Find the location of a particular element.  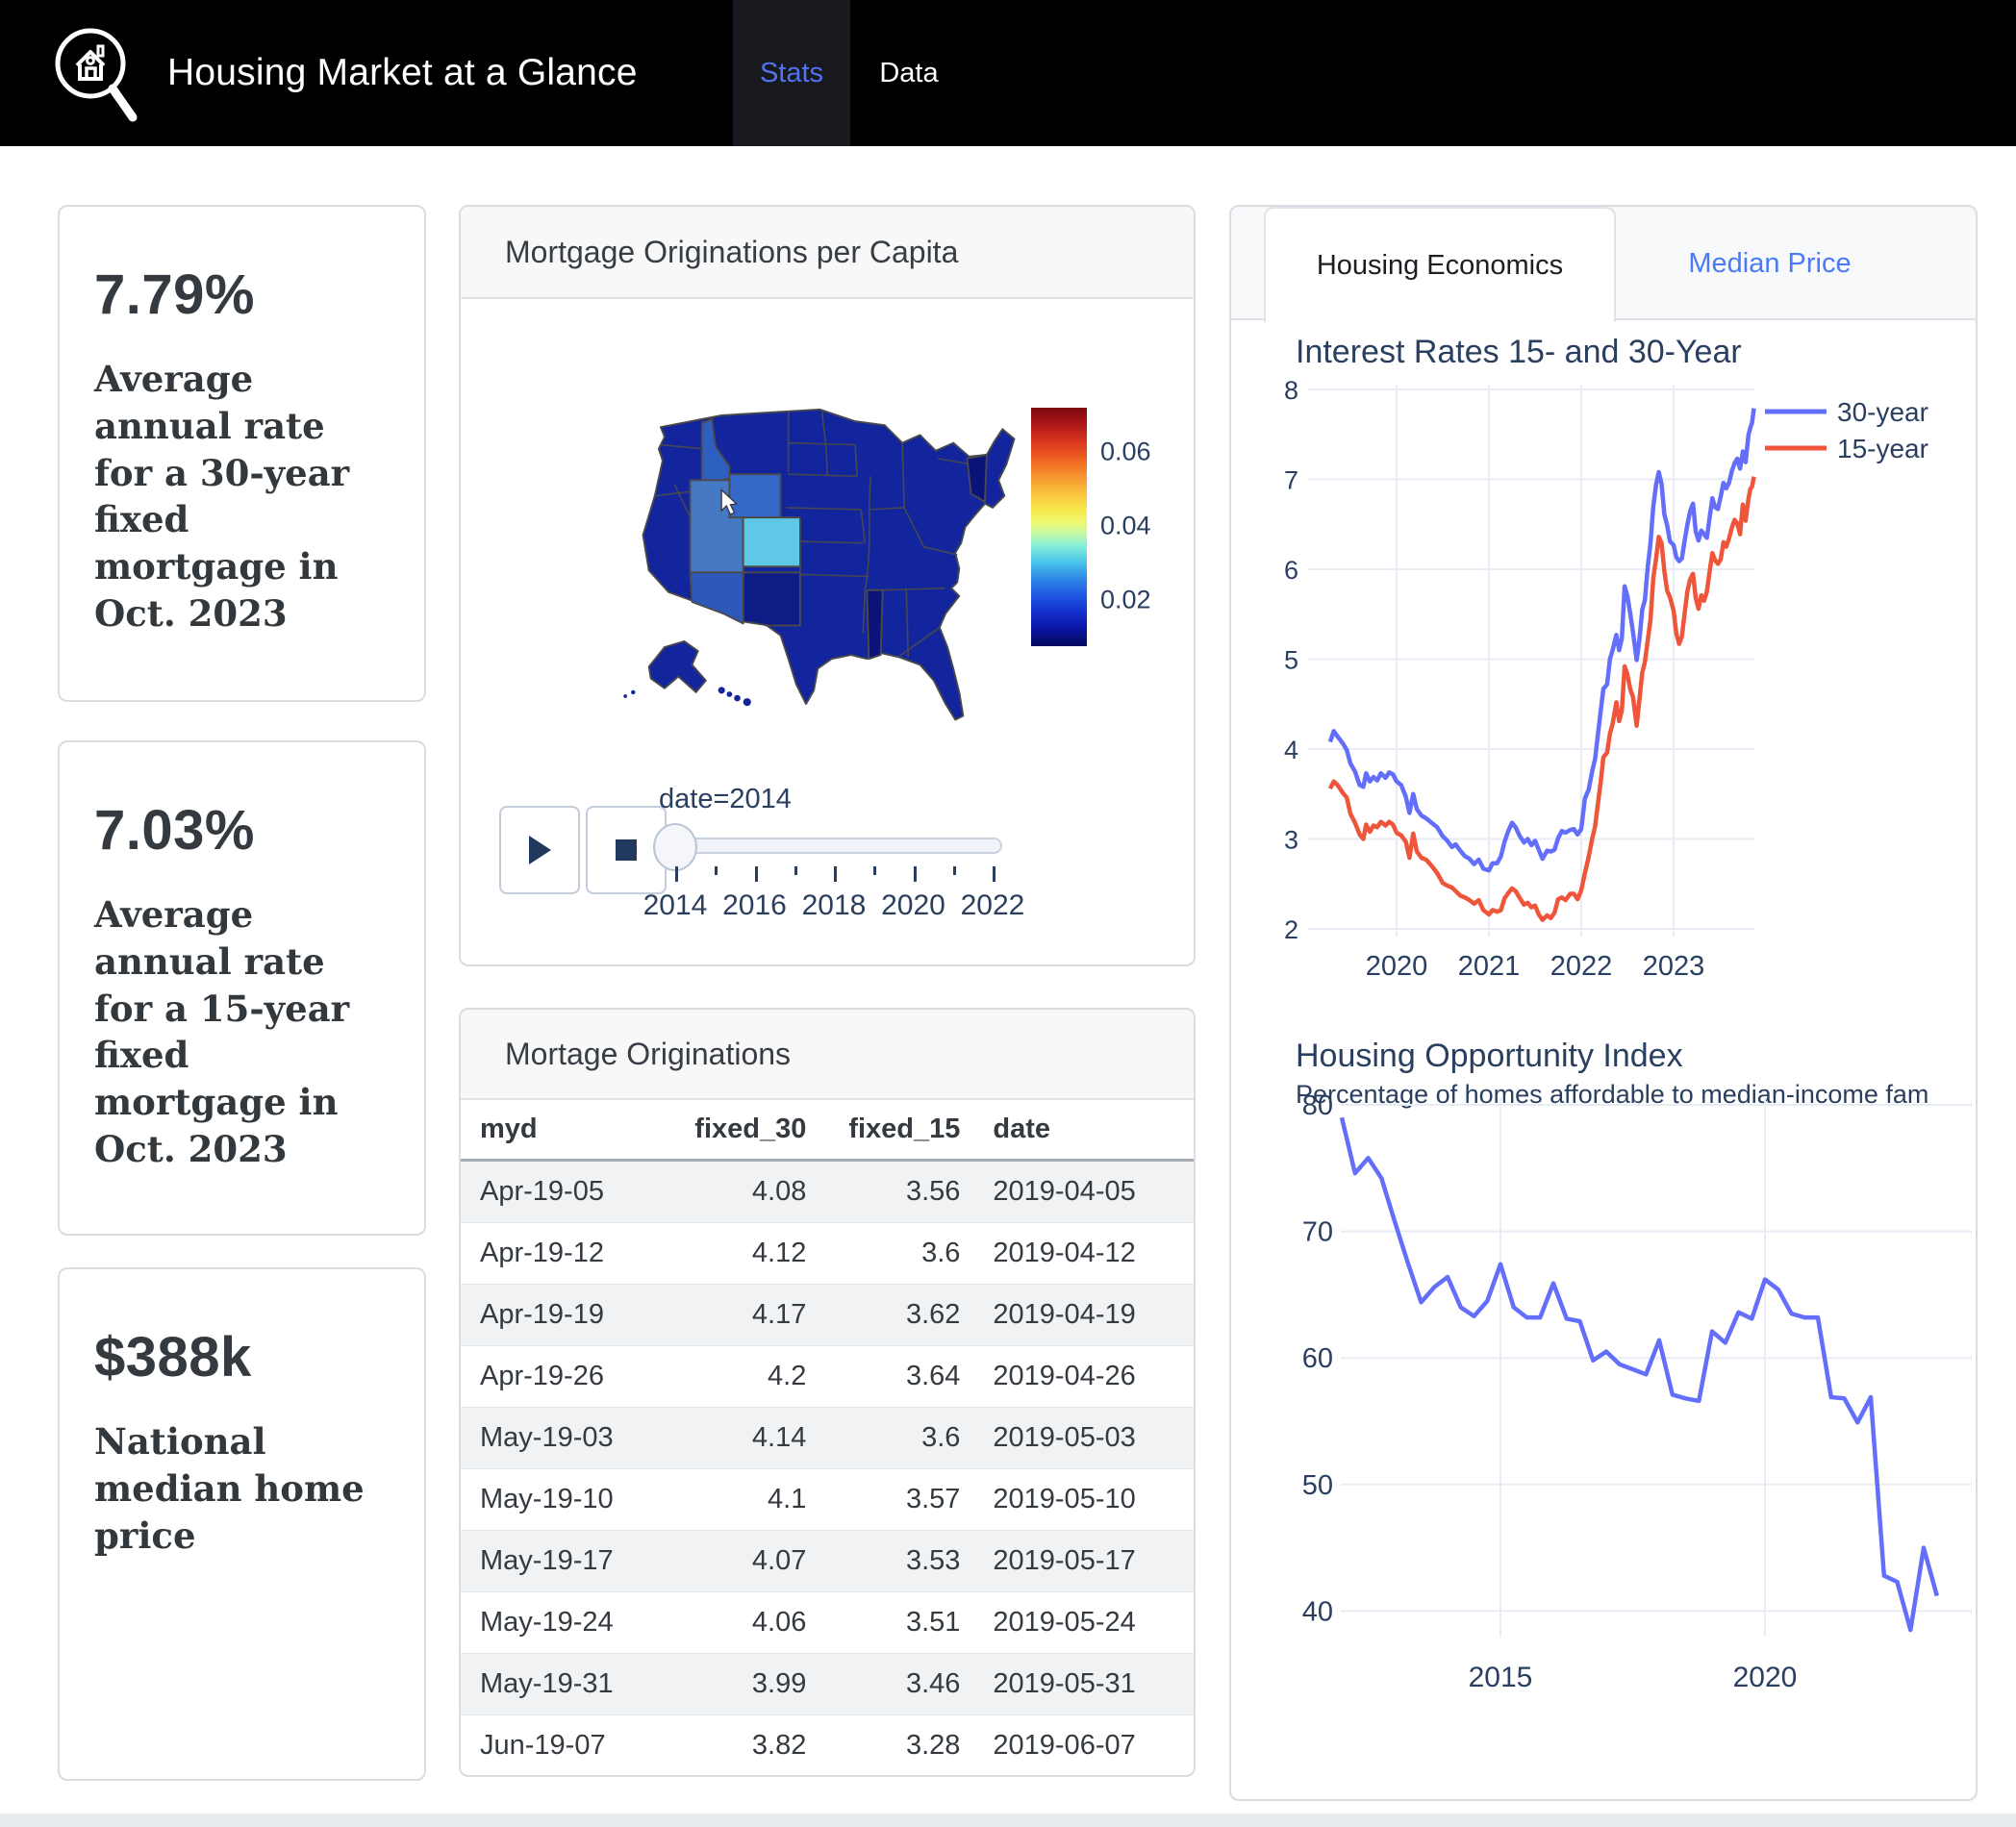

hoi-chart-title: Housing Opportunity Index is located at coordinates (1489, 1056).